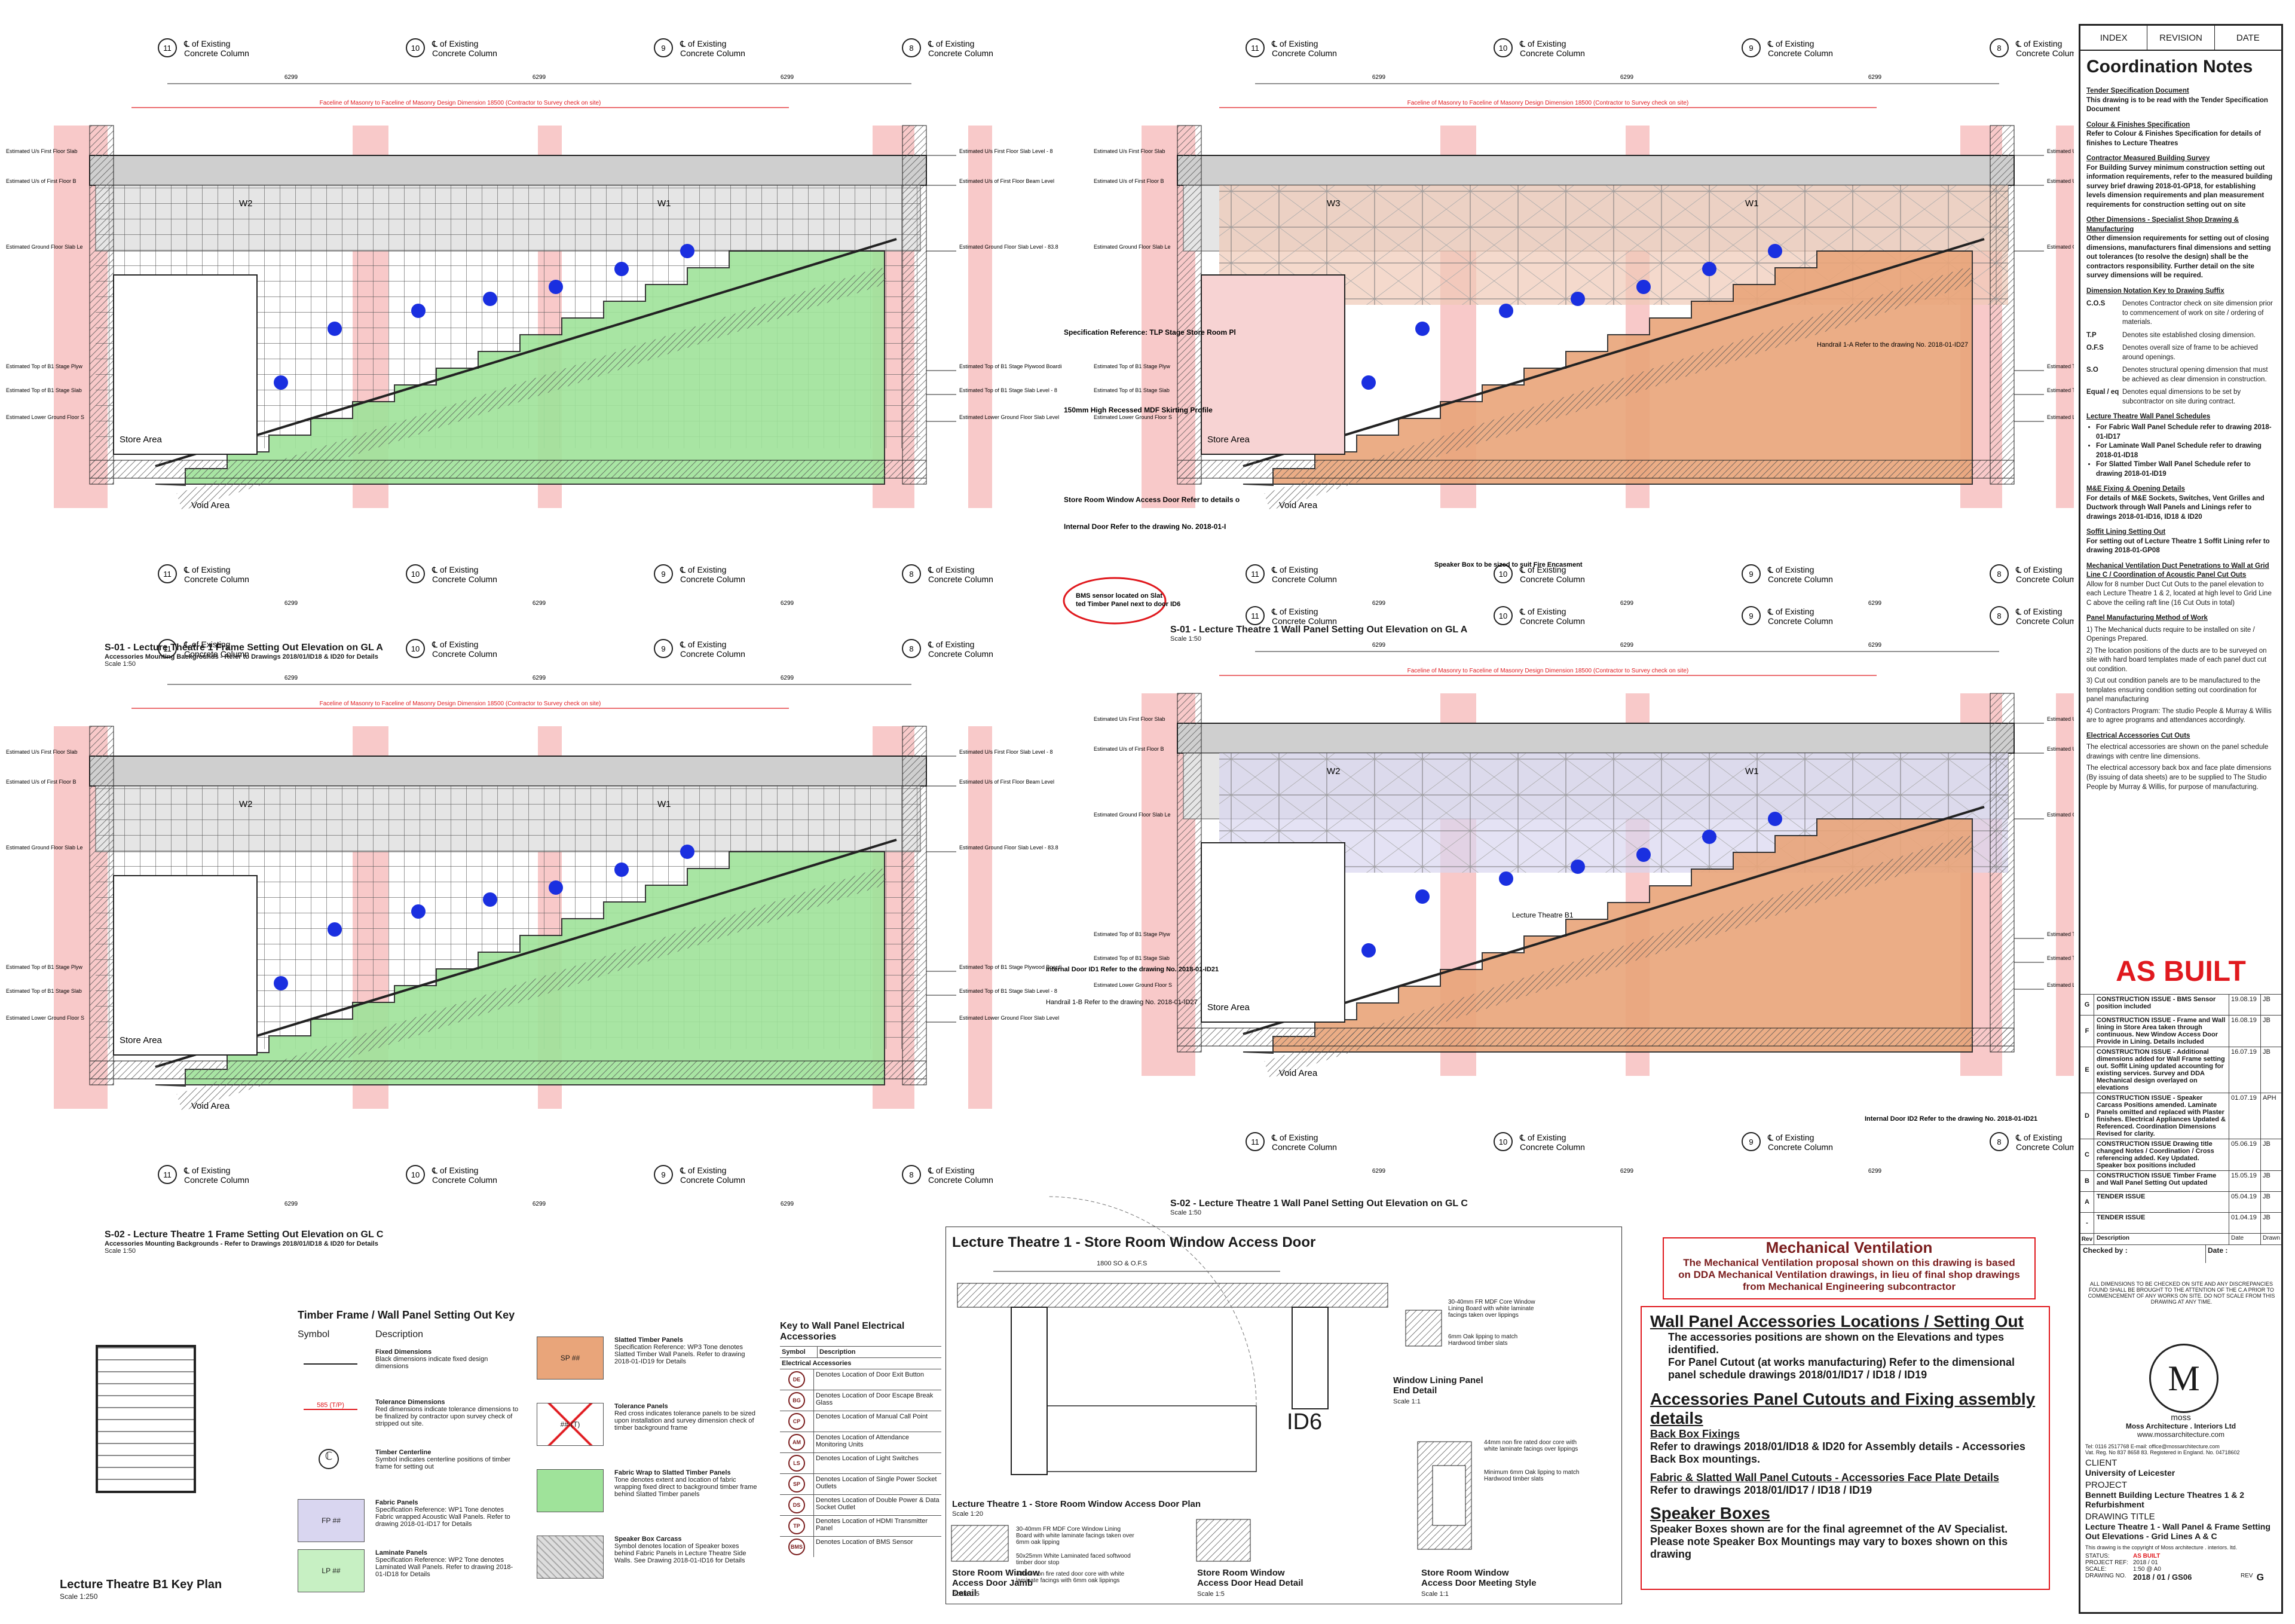  What do you see at coordinates (314, 1334) in the screenshot?
I see `key-symbol-header: Symbol` at bounding box center [314, 1334].